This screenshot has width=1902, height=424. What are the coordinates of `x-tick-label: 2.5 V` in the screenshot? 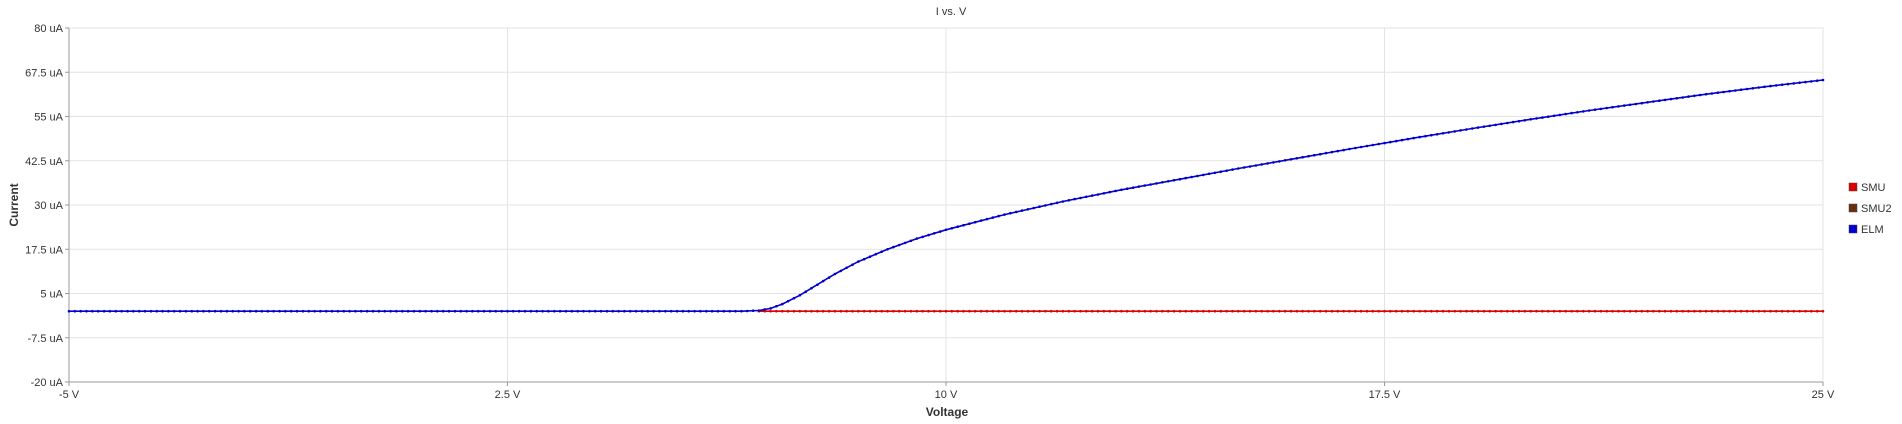 It's located at (508, 395).